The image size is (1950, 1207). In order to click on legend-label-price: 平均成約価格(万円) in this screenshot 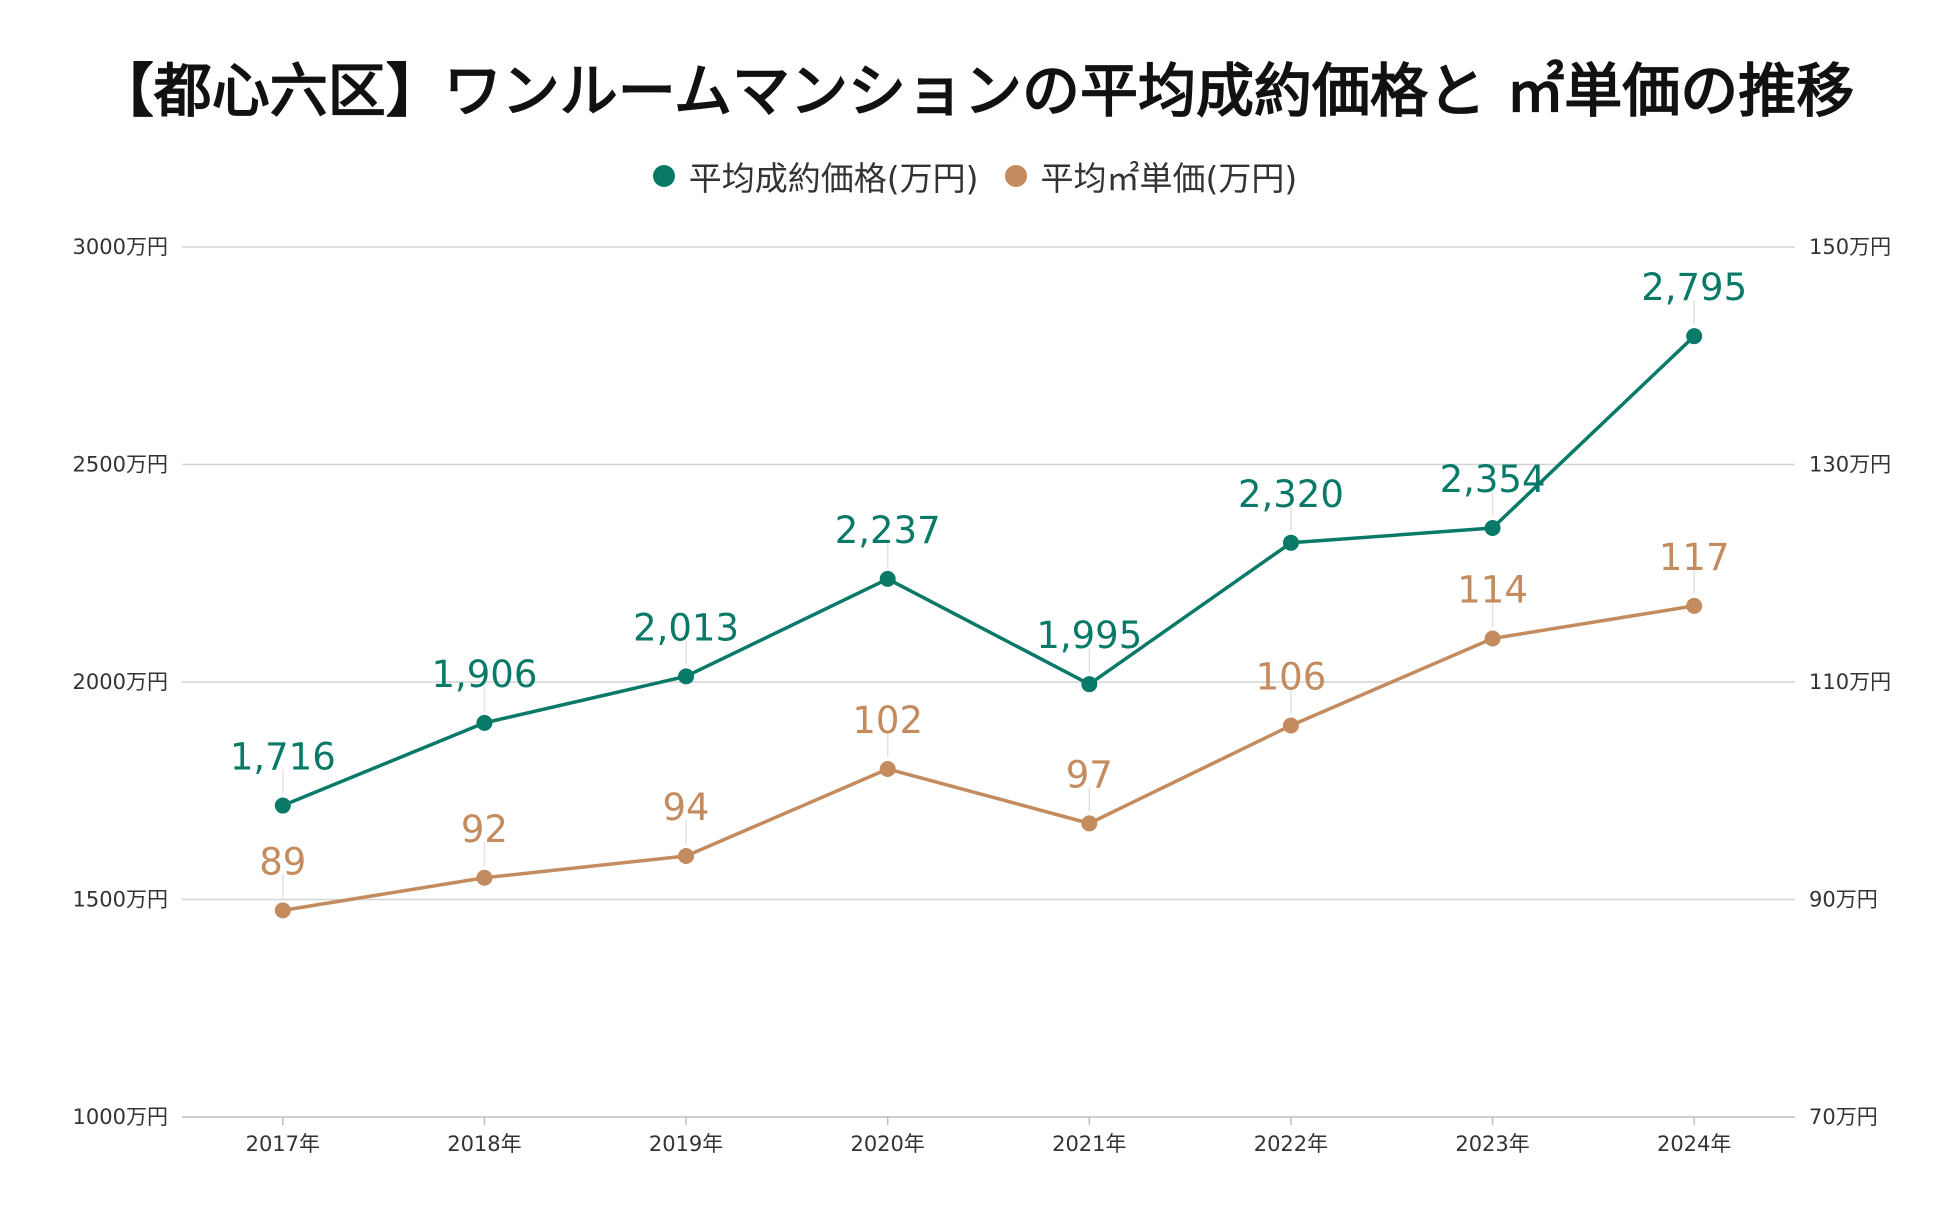, I will do `click(833, 178)`.